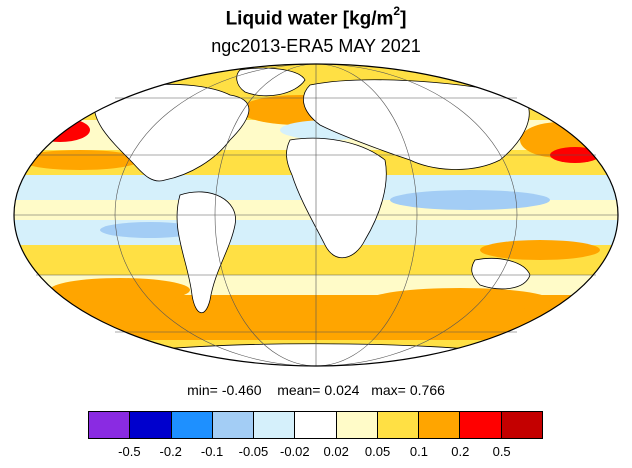  Describe the element at coordinates (377, 451) in the screenshot. I see `colorbar-label: 0.05` at that location.